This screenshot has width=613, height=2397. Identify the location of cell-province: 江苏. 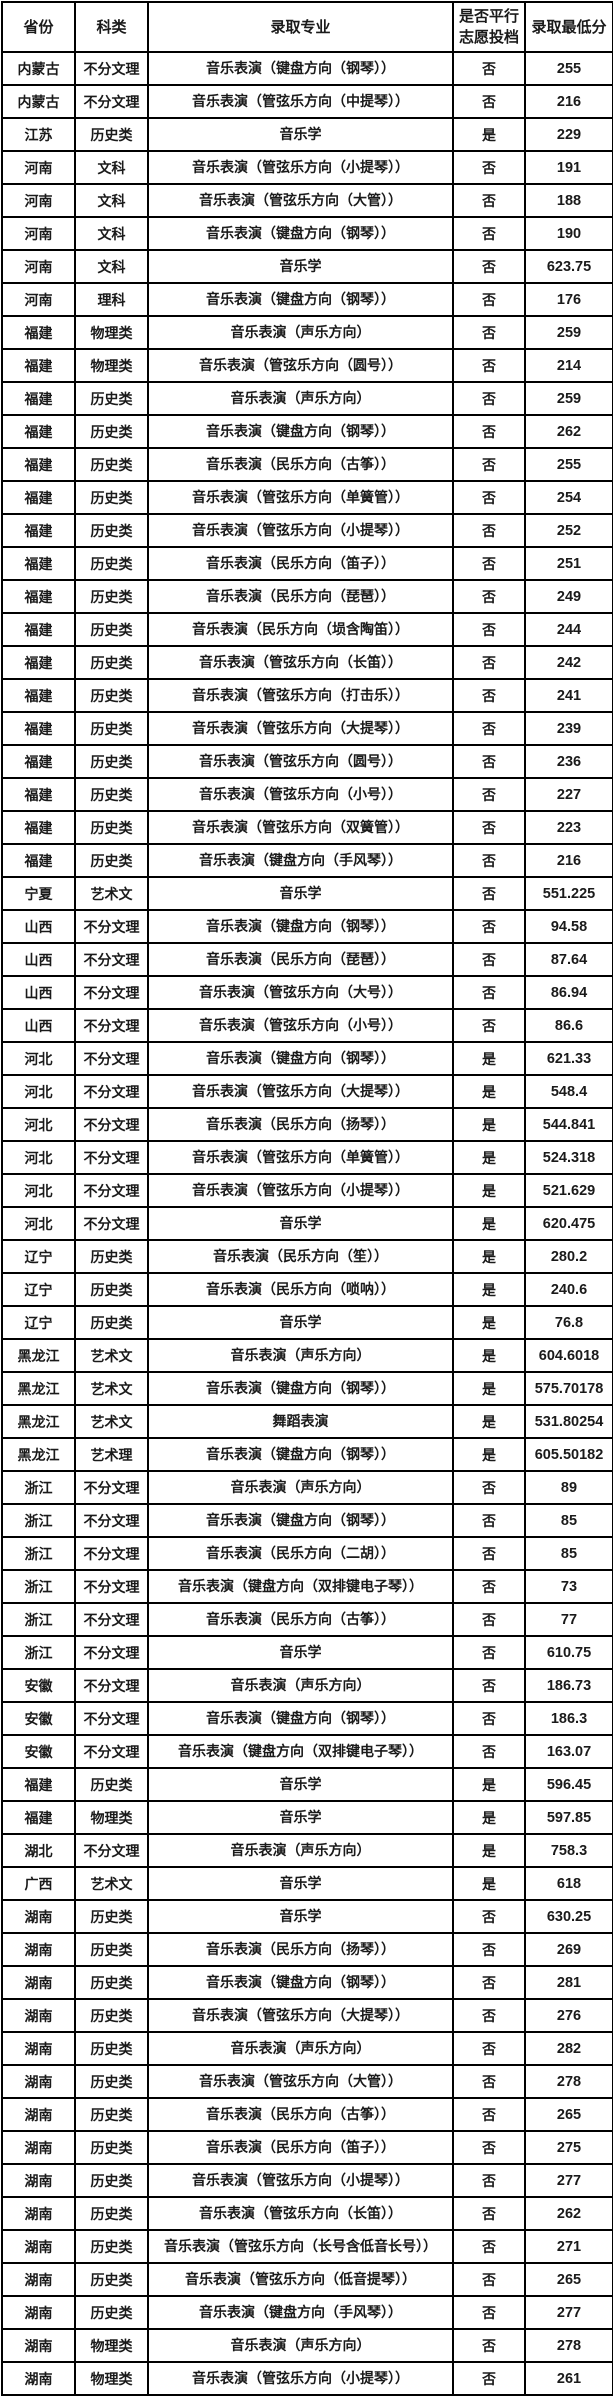
(38, 134).